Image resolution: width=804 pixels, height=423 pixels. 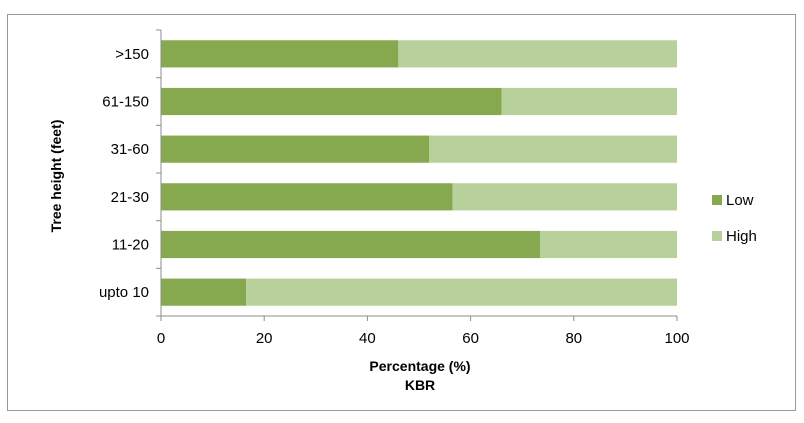 I want to click on y-tick-label: 11-20, so click(x=130, y=245).